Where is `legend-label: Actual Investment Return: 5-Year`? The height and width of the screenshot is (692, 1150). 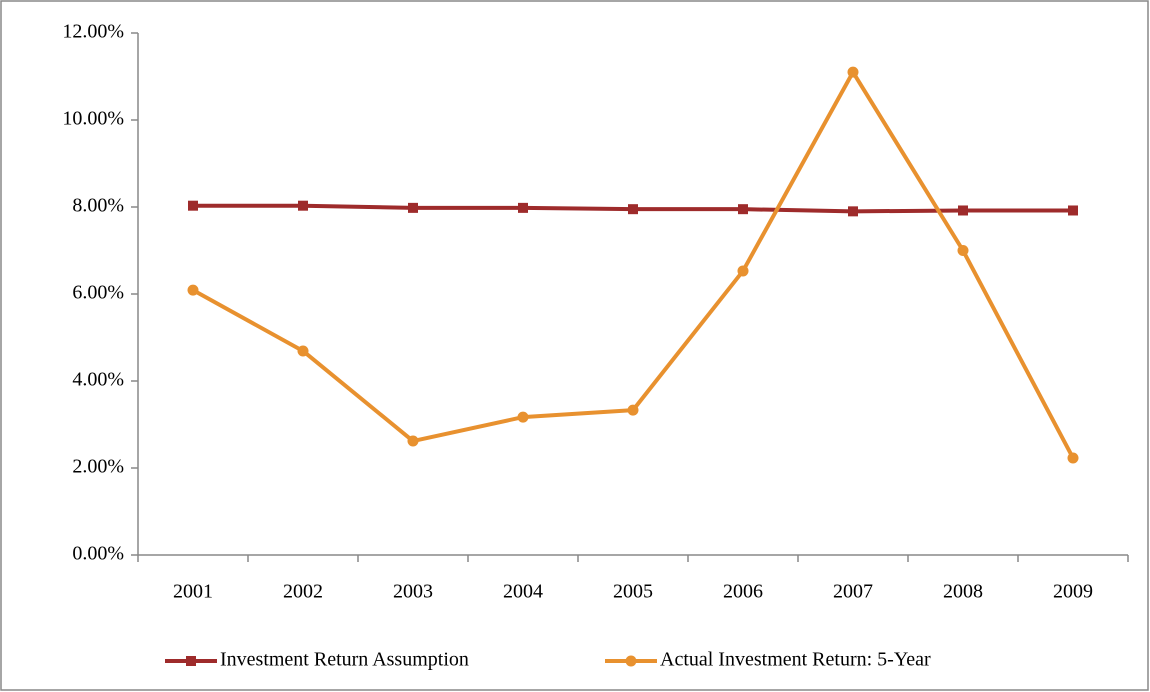 legend-label: Actual Investment Return: 5-Year is located at coordinates (795, 660).